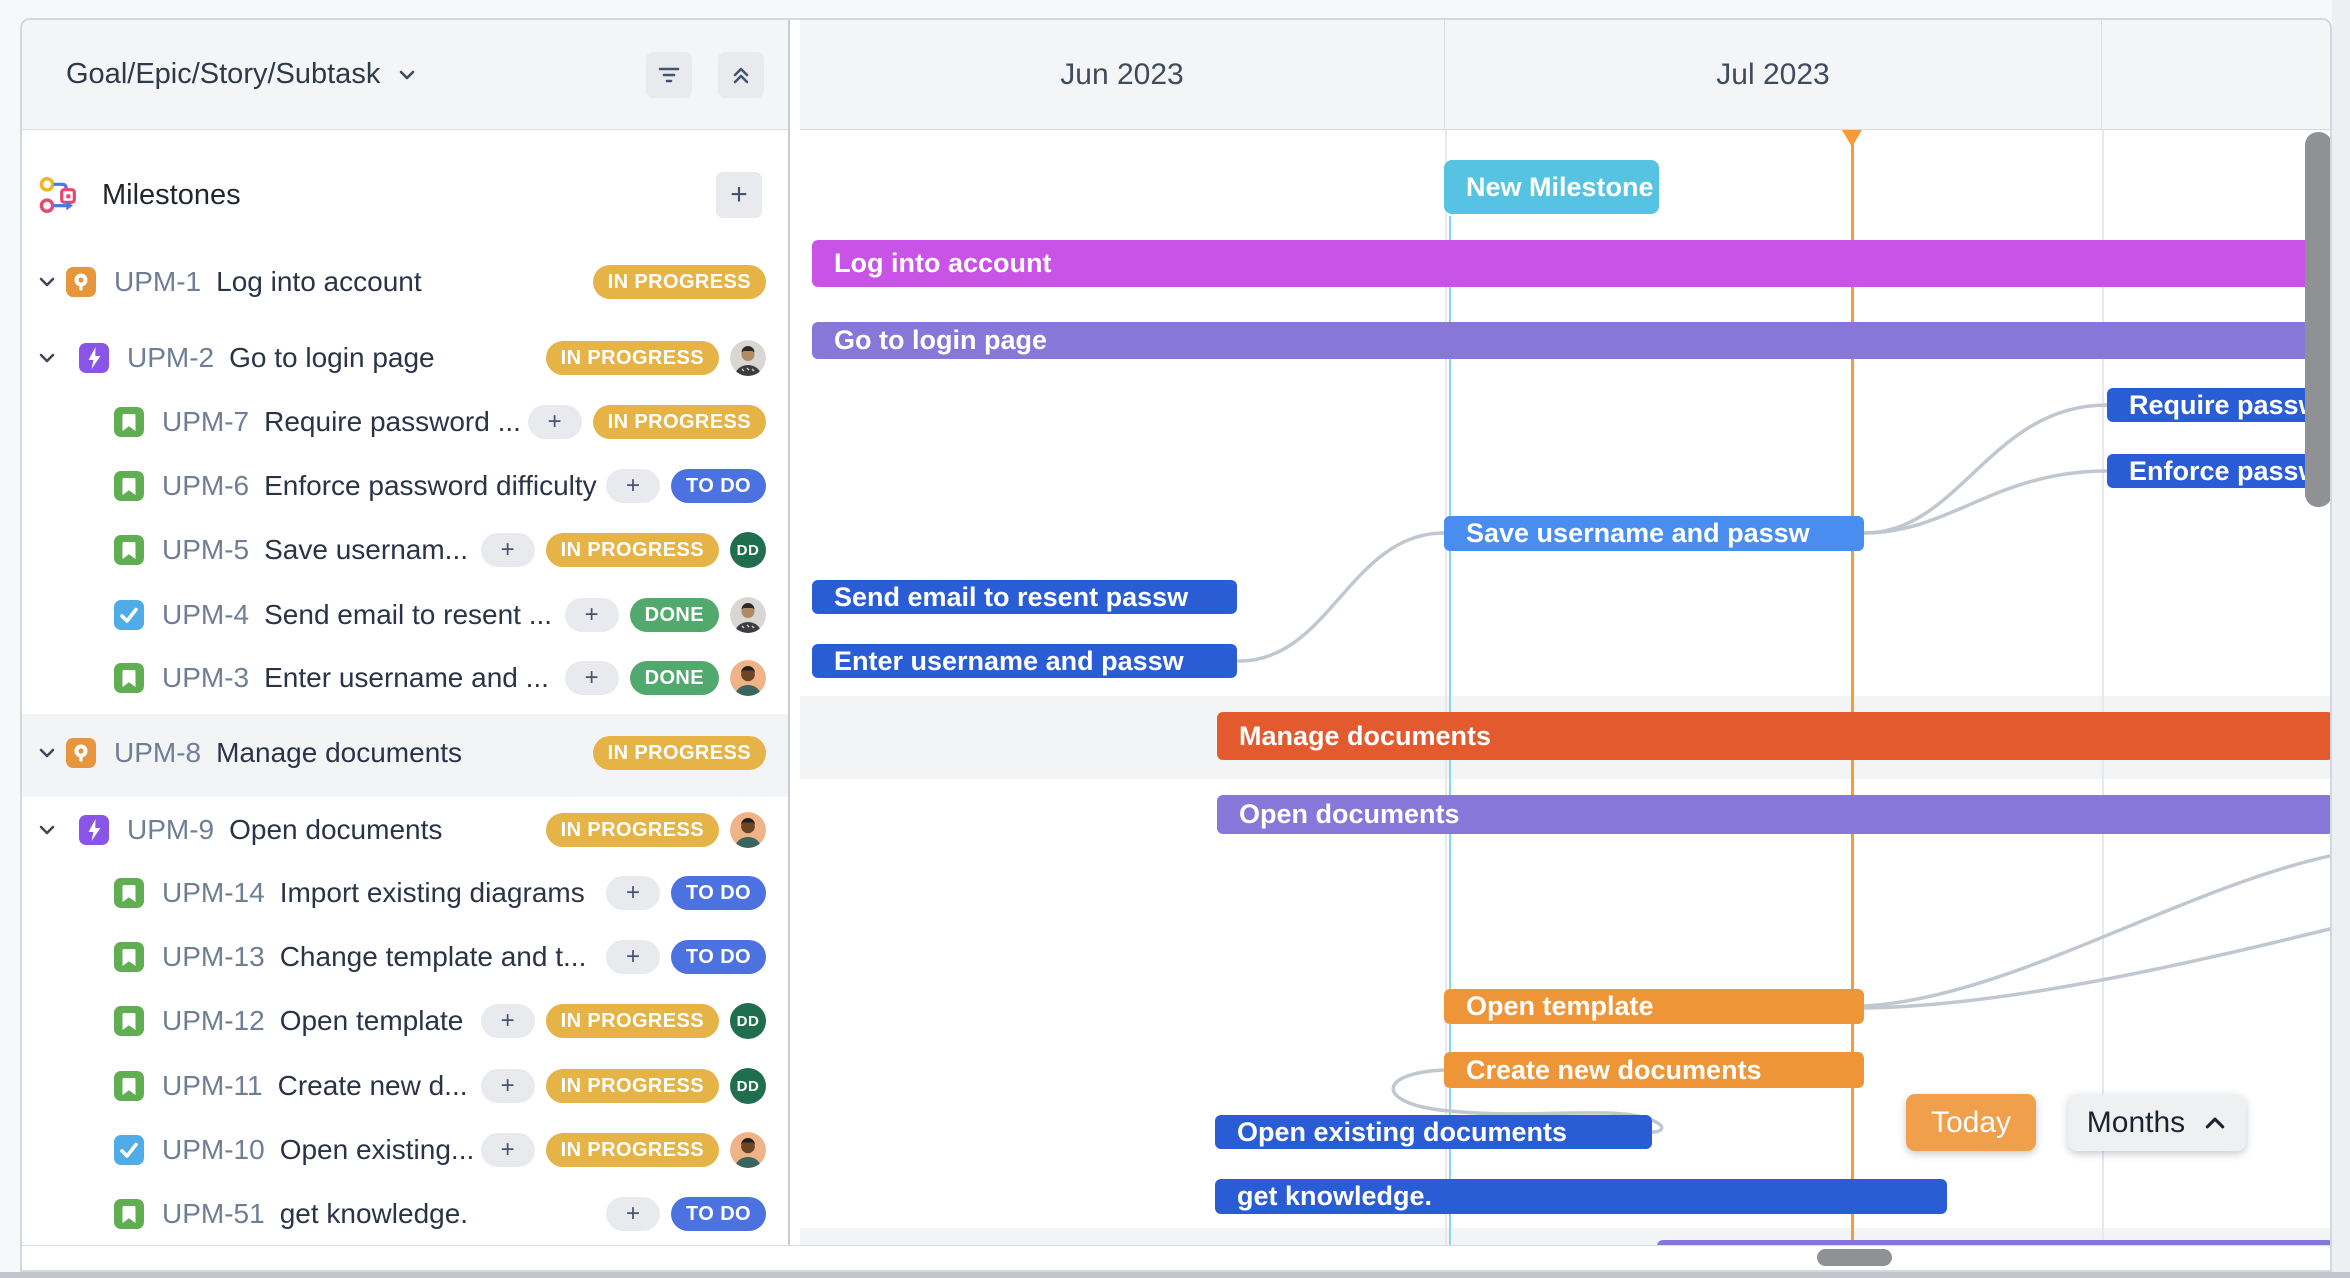 The image size is (2350, 1278). What do you see at coordinates (94, 358) in the screenshot?
I see `epic-type-icon` at bounding box center [94, 358].